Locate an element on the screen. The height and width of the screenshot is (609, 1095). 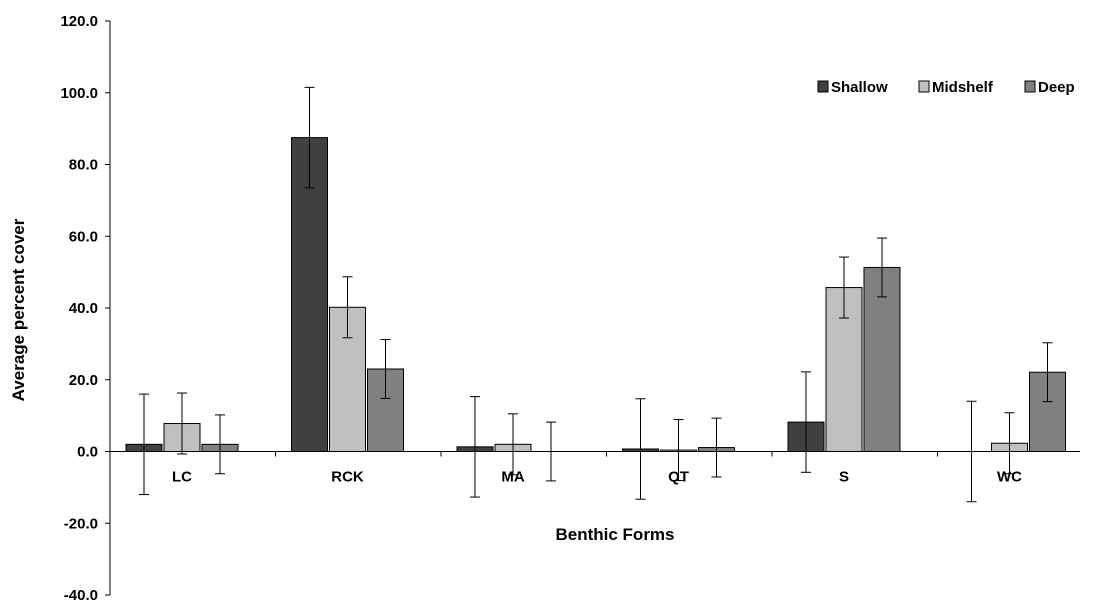
legend-label: Midshelf is located at coordinates (963, 87).